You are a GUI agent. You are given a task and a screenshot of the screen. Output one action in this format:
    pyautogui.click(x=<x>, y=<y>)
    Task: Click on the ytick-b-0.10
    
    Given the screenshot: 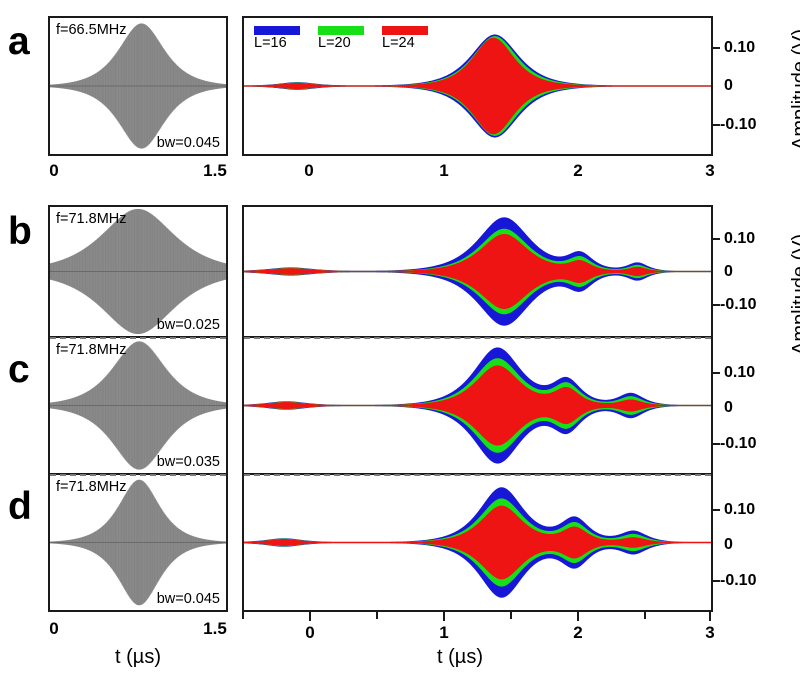 What is the action you would take?
    pyautogui.click(x=716, y=239)
    